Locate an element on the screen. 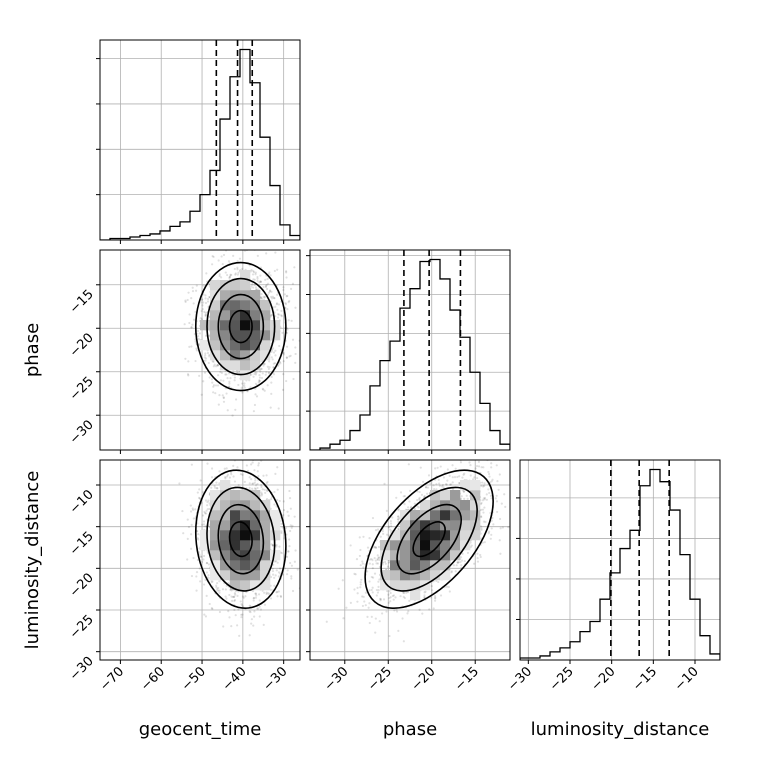  histogram-step is located at coordinates (410, 354).